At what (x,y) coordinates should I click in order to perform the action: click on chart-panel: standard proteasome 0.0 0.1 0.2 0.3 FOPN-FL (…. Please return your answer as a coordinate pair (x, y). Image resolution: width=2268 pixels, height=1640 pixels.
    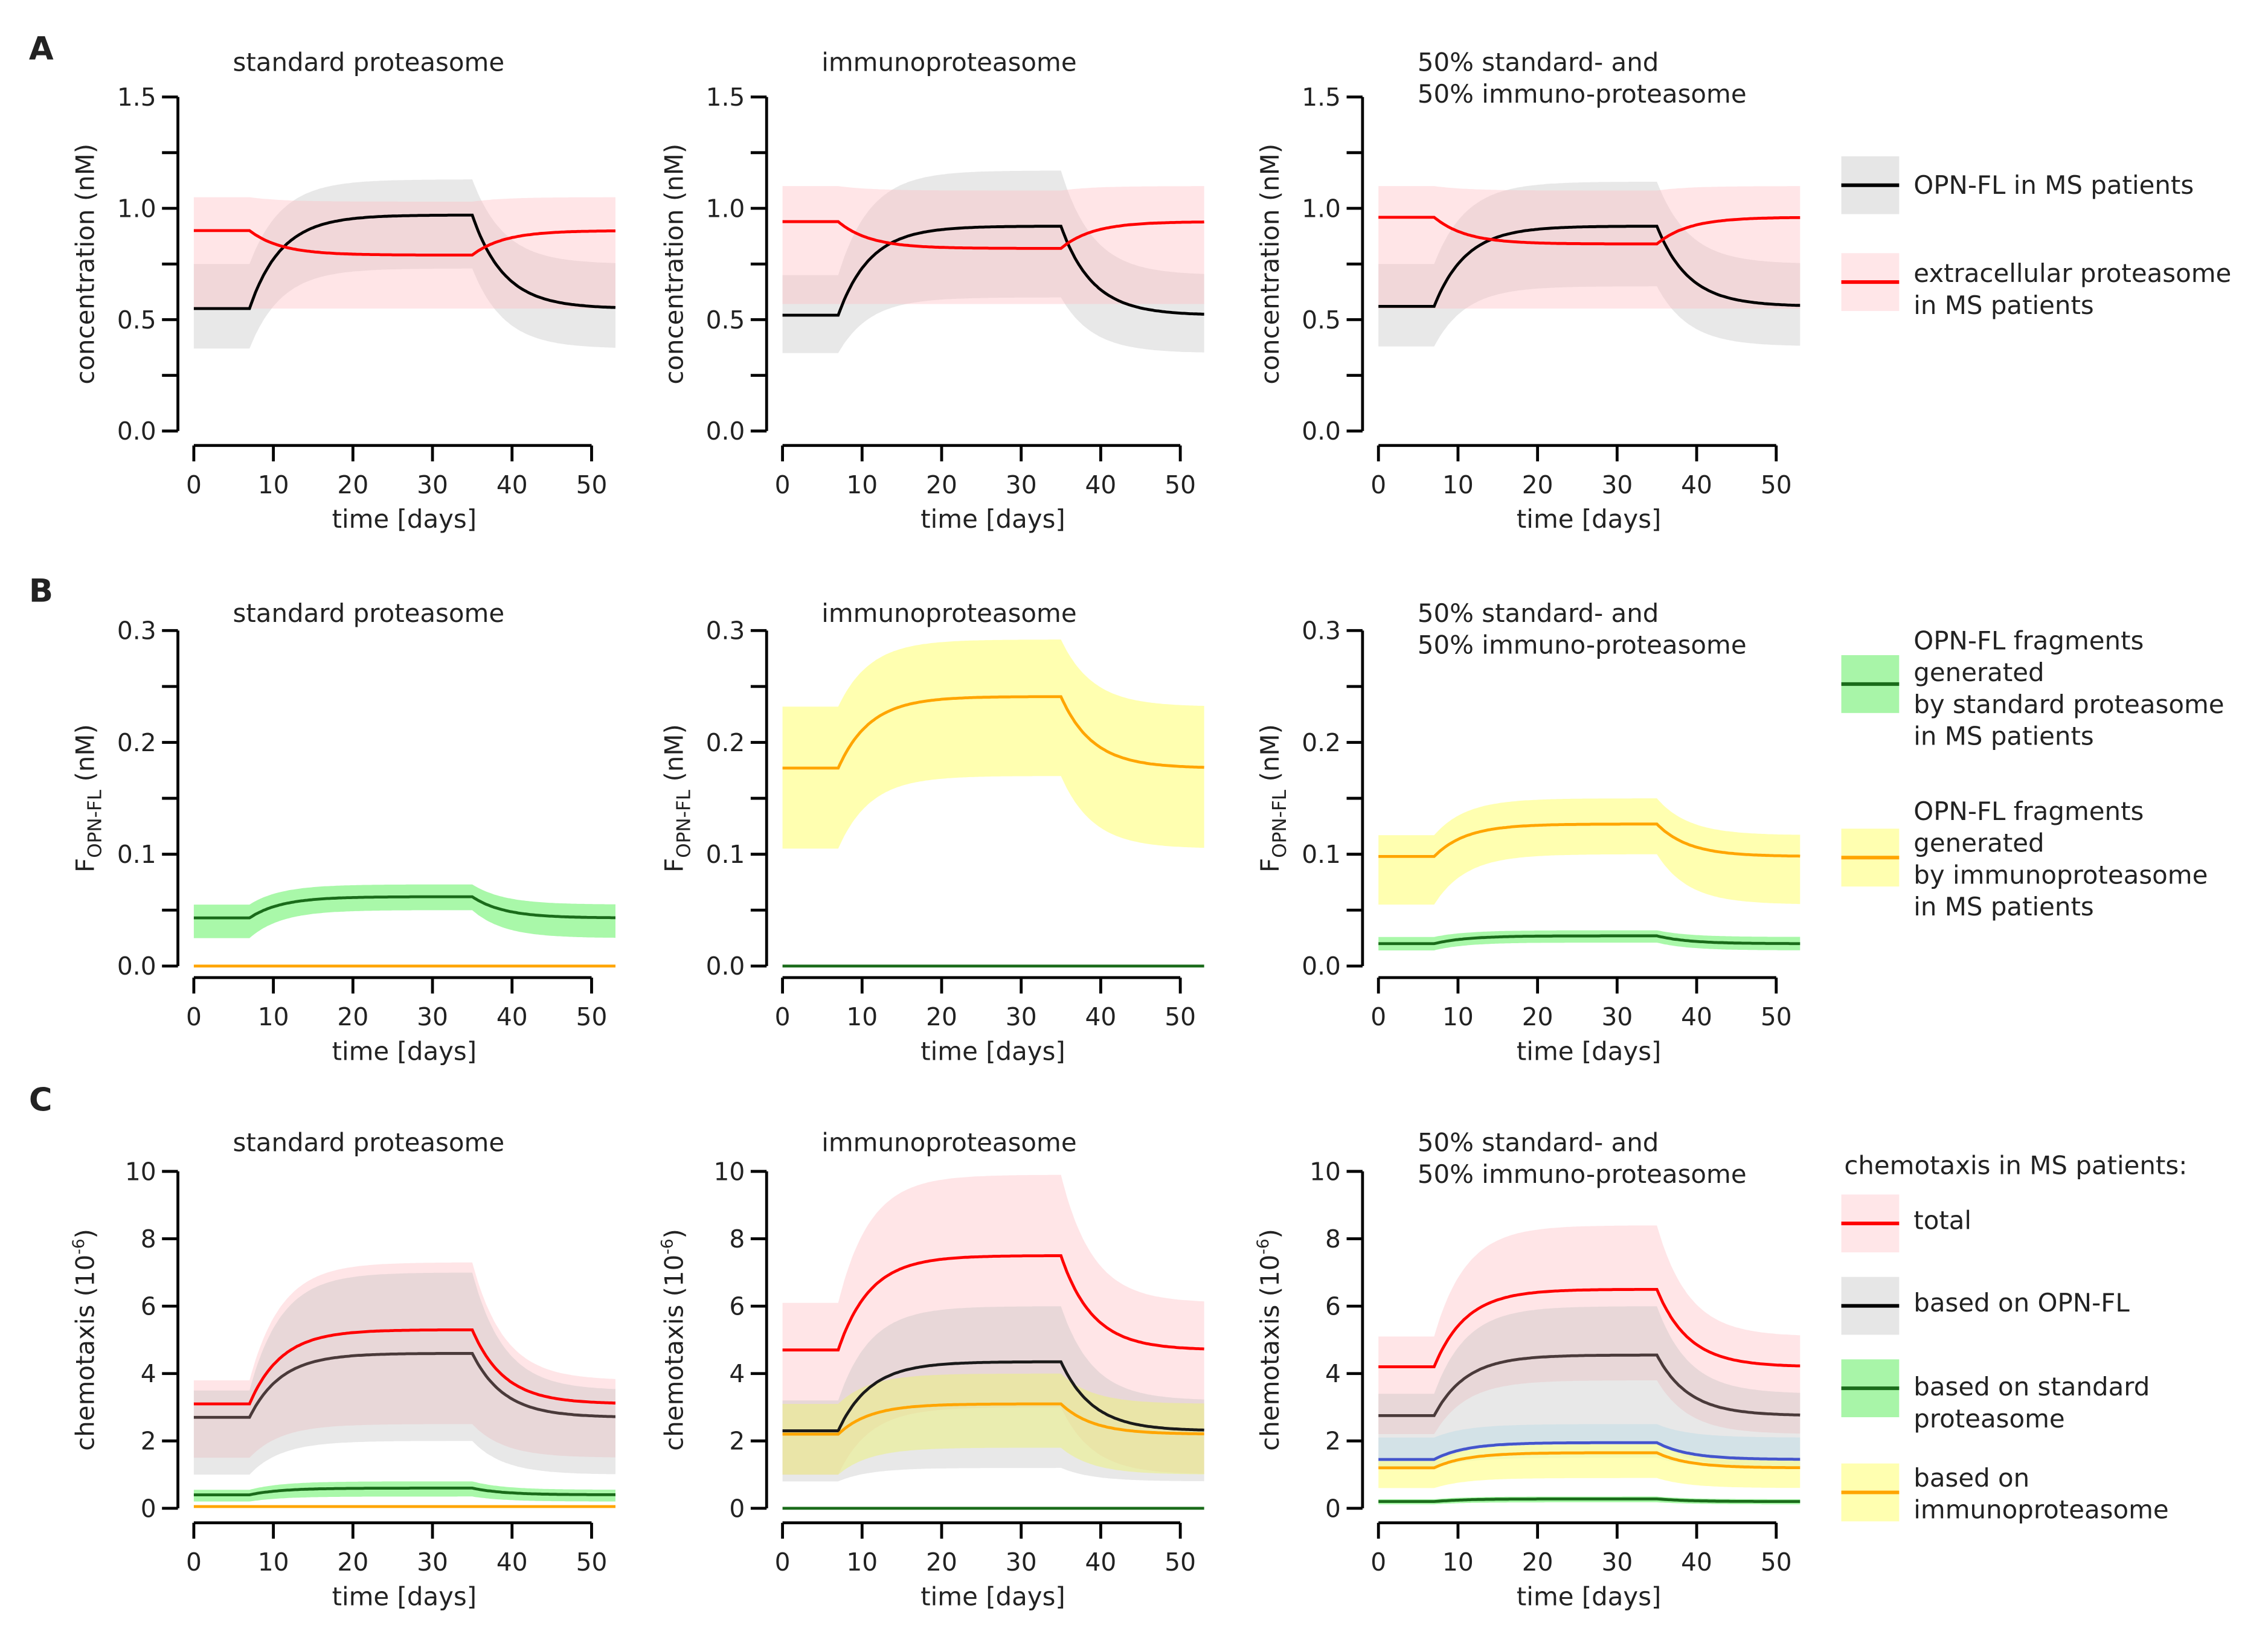
    Looking at the image, I should click on (343, 832).